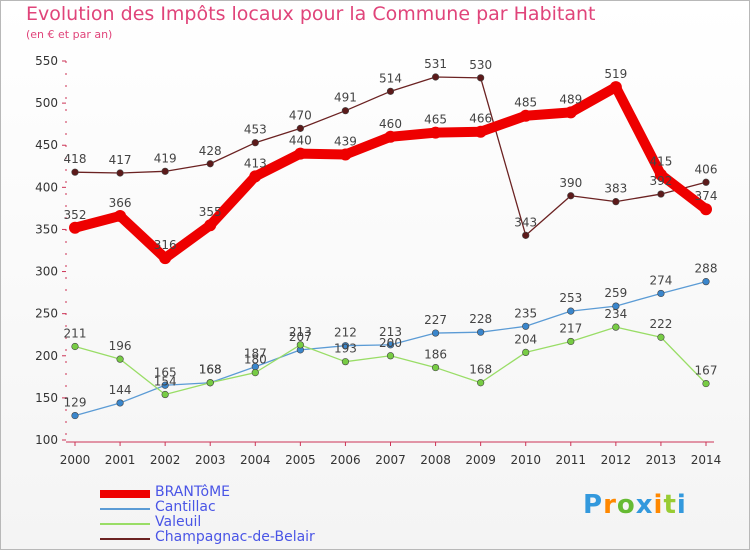  Describe the element at coordinates (165, 158) in the screenshot. I see `data-label: 419` at that location.